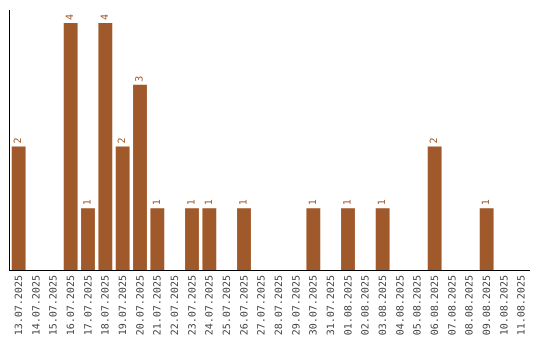 The image size is (540, 340). What do you see at coordinates (366, 305) in the screenshot?
I see `x-tick-label: 02.08.2025` at bounding box center [366, 305].